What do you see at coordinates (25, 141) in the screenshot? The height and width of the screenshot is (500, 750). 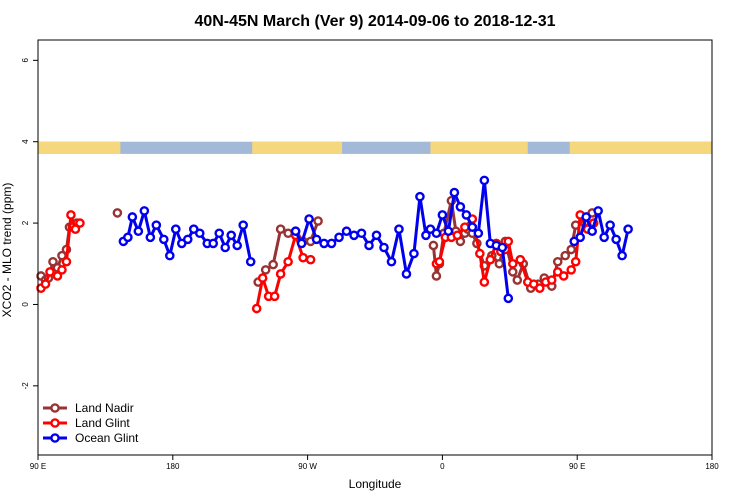 I see `y-tick-label-3: 4` at bounding box center [25, 141].